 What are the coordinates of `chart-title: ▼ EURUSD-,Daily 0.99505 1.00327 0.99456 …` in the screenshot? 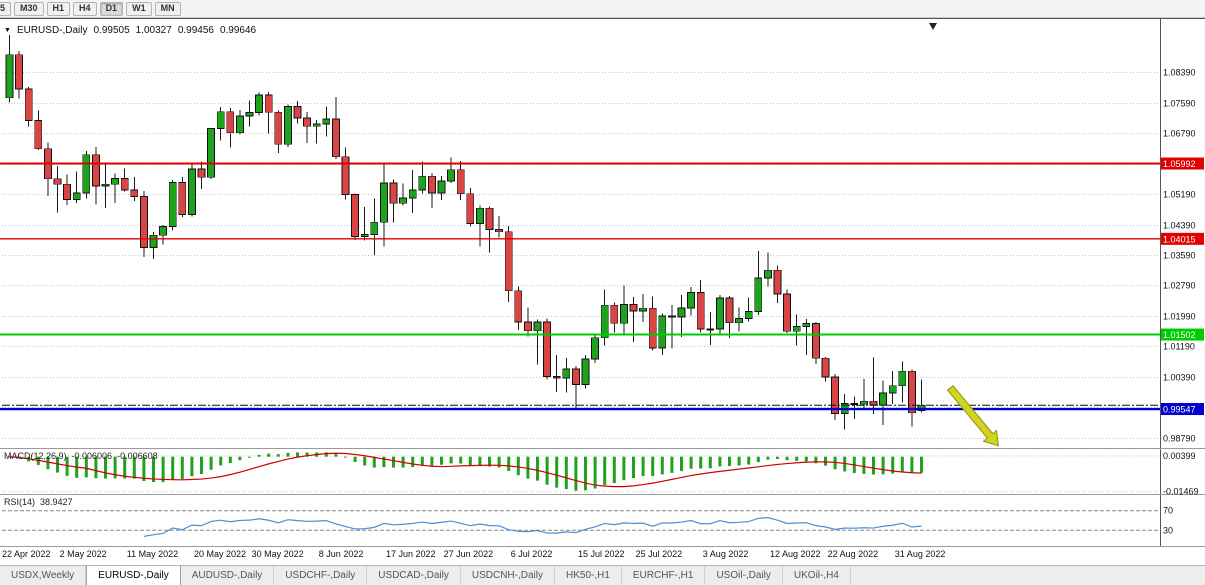 It's located at (130, 30).